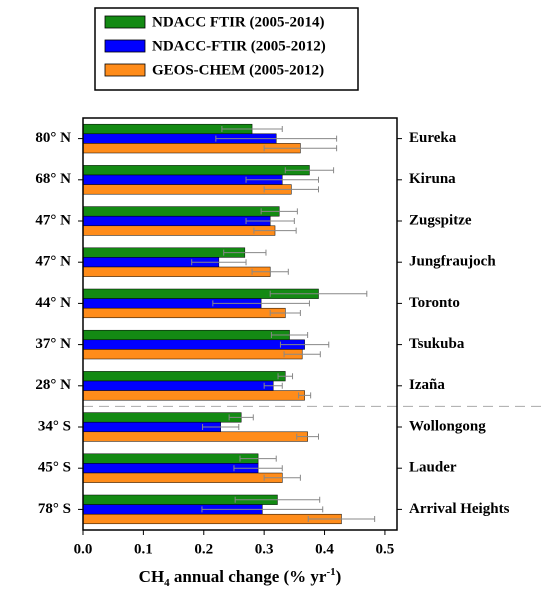  I want to click on latitude-label: 34° S, so click(54, 426).